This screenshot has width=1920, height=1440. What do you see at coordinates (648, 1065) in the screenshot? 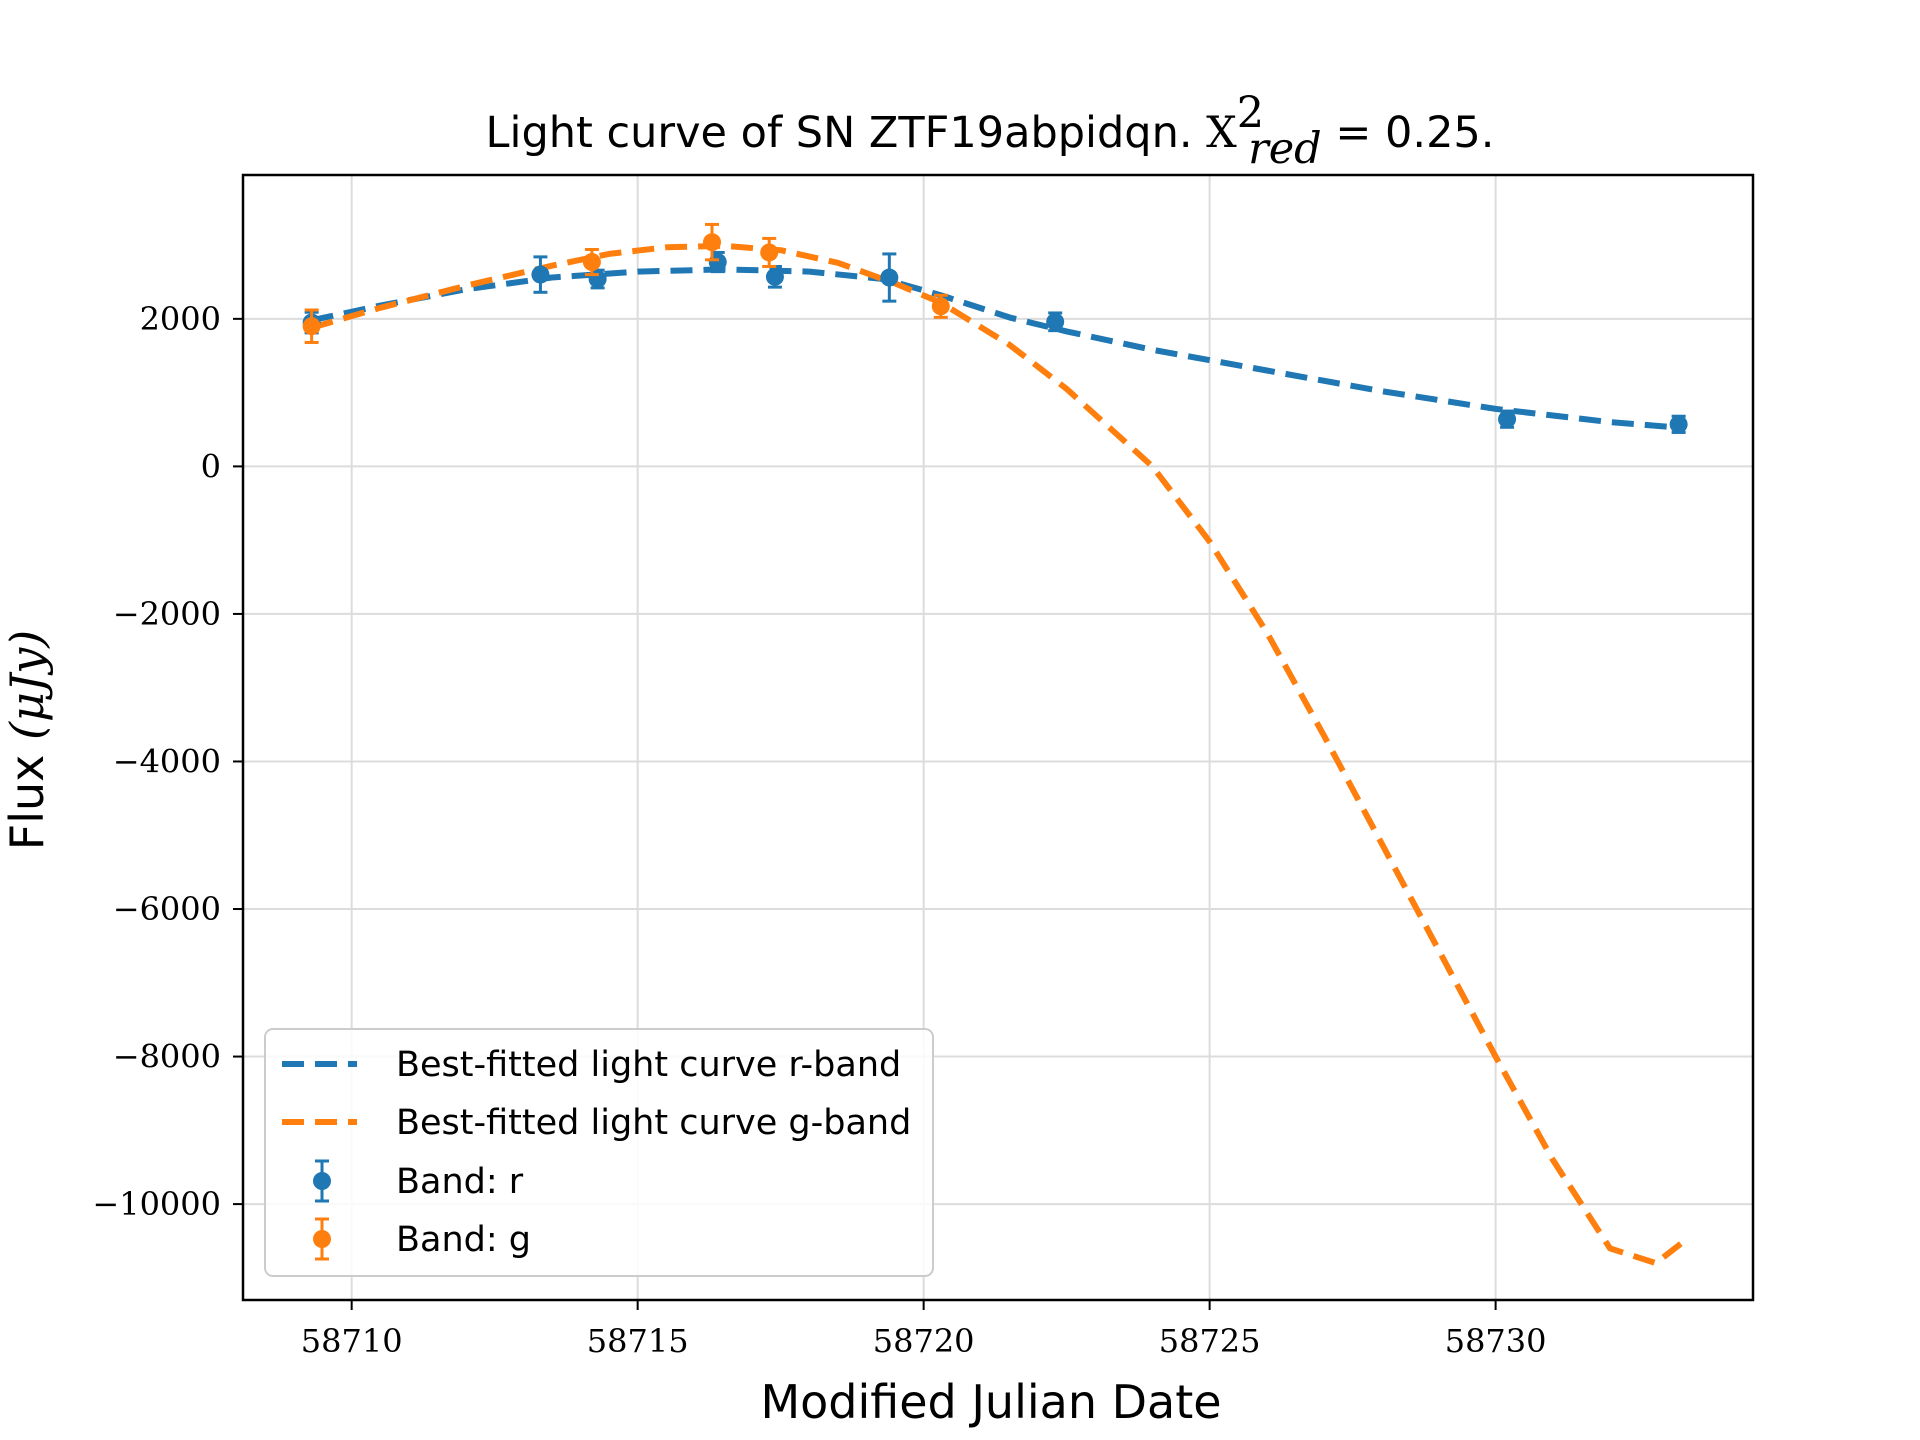
I see `legend-label: Best-fitted light curve r-band` at bounding box center [648, 1065].